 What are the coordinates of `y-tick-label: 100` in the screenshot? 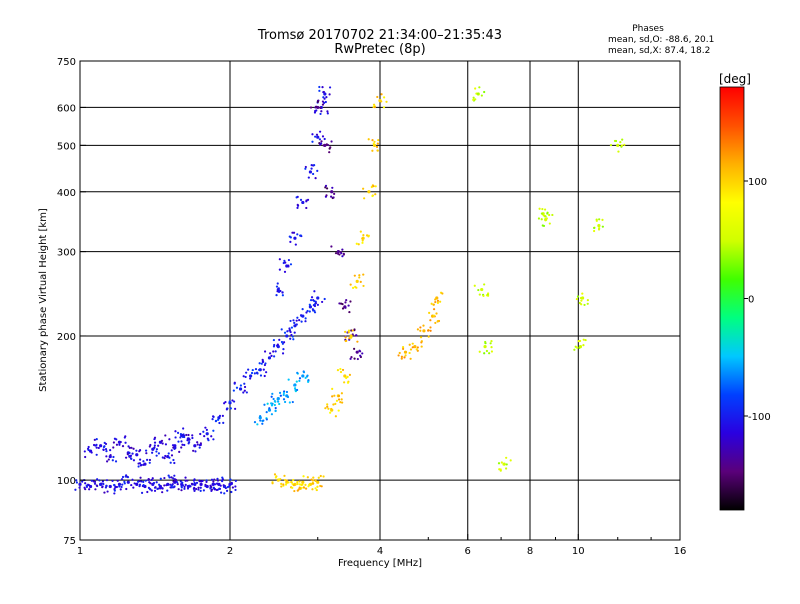 It's located at (66, 481).